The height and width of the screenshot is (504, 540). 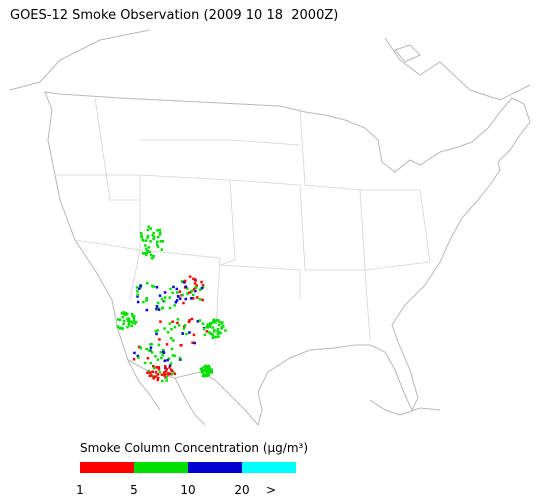 What do you see at coordinates (241, 490) in the screenshot?
I see `tick-label: 20` at bounding box center [241, 490].